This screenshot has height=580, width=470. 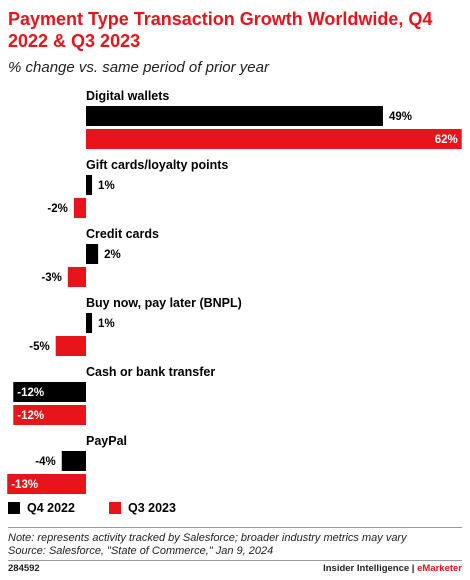 What do you see at coordinates (234, 116) in the screenshot?
I see `bar-q4-2022-digital-wallets` at bounding box center [234, 116].